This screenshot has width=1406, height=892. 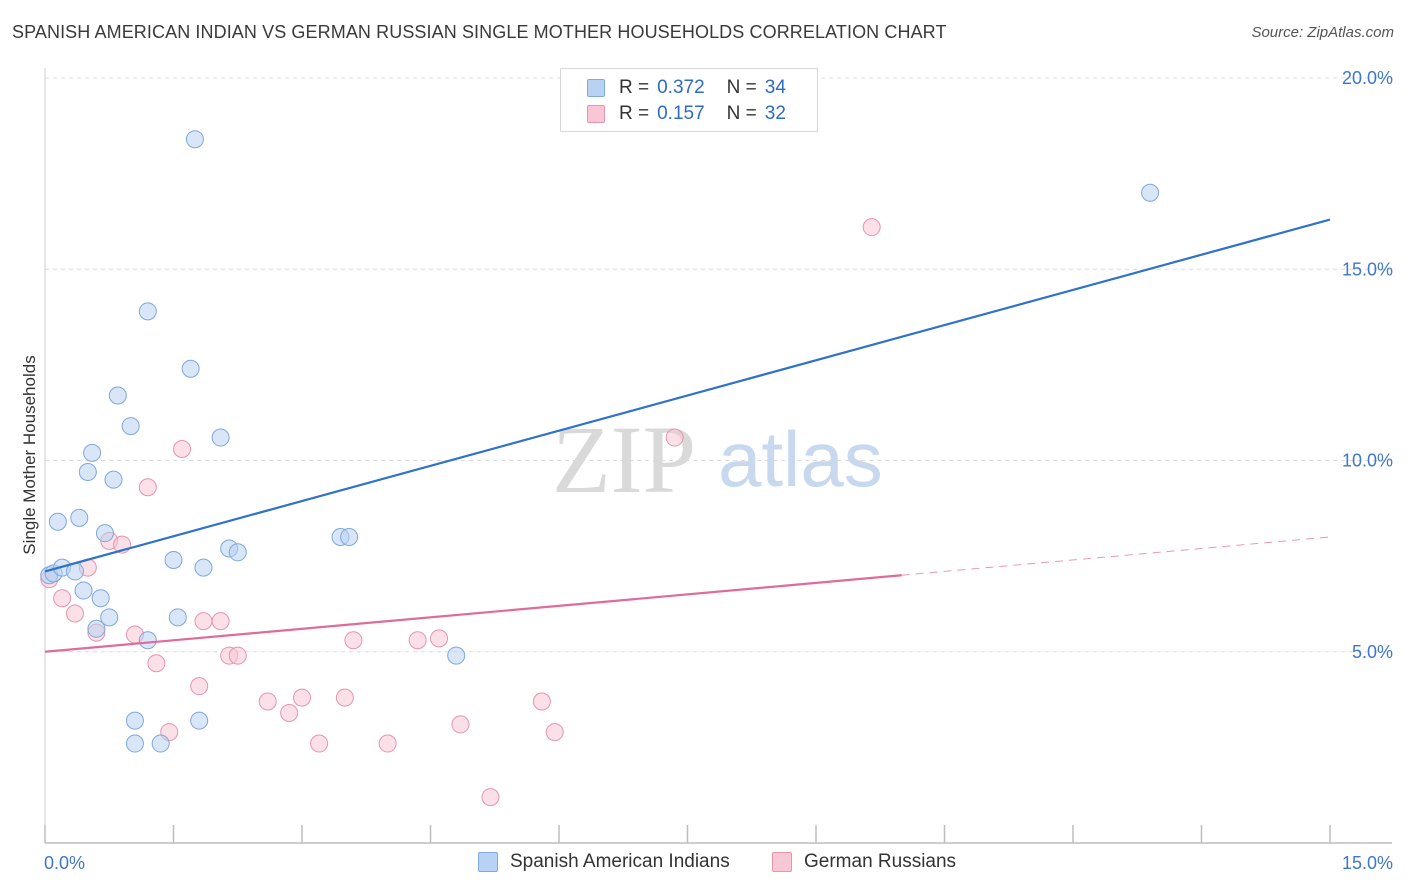 I want to click on legend-r-value: 0.157, so click(x=681, y=113).